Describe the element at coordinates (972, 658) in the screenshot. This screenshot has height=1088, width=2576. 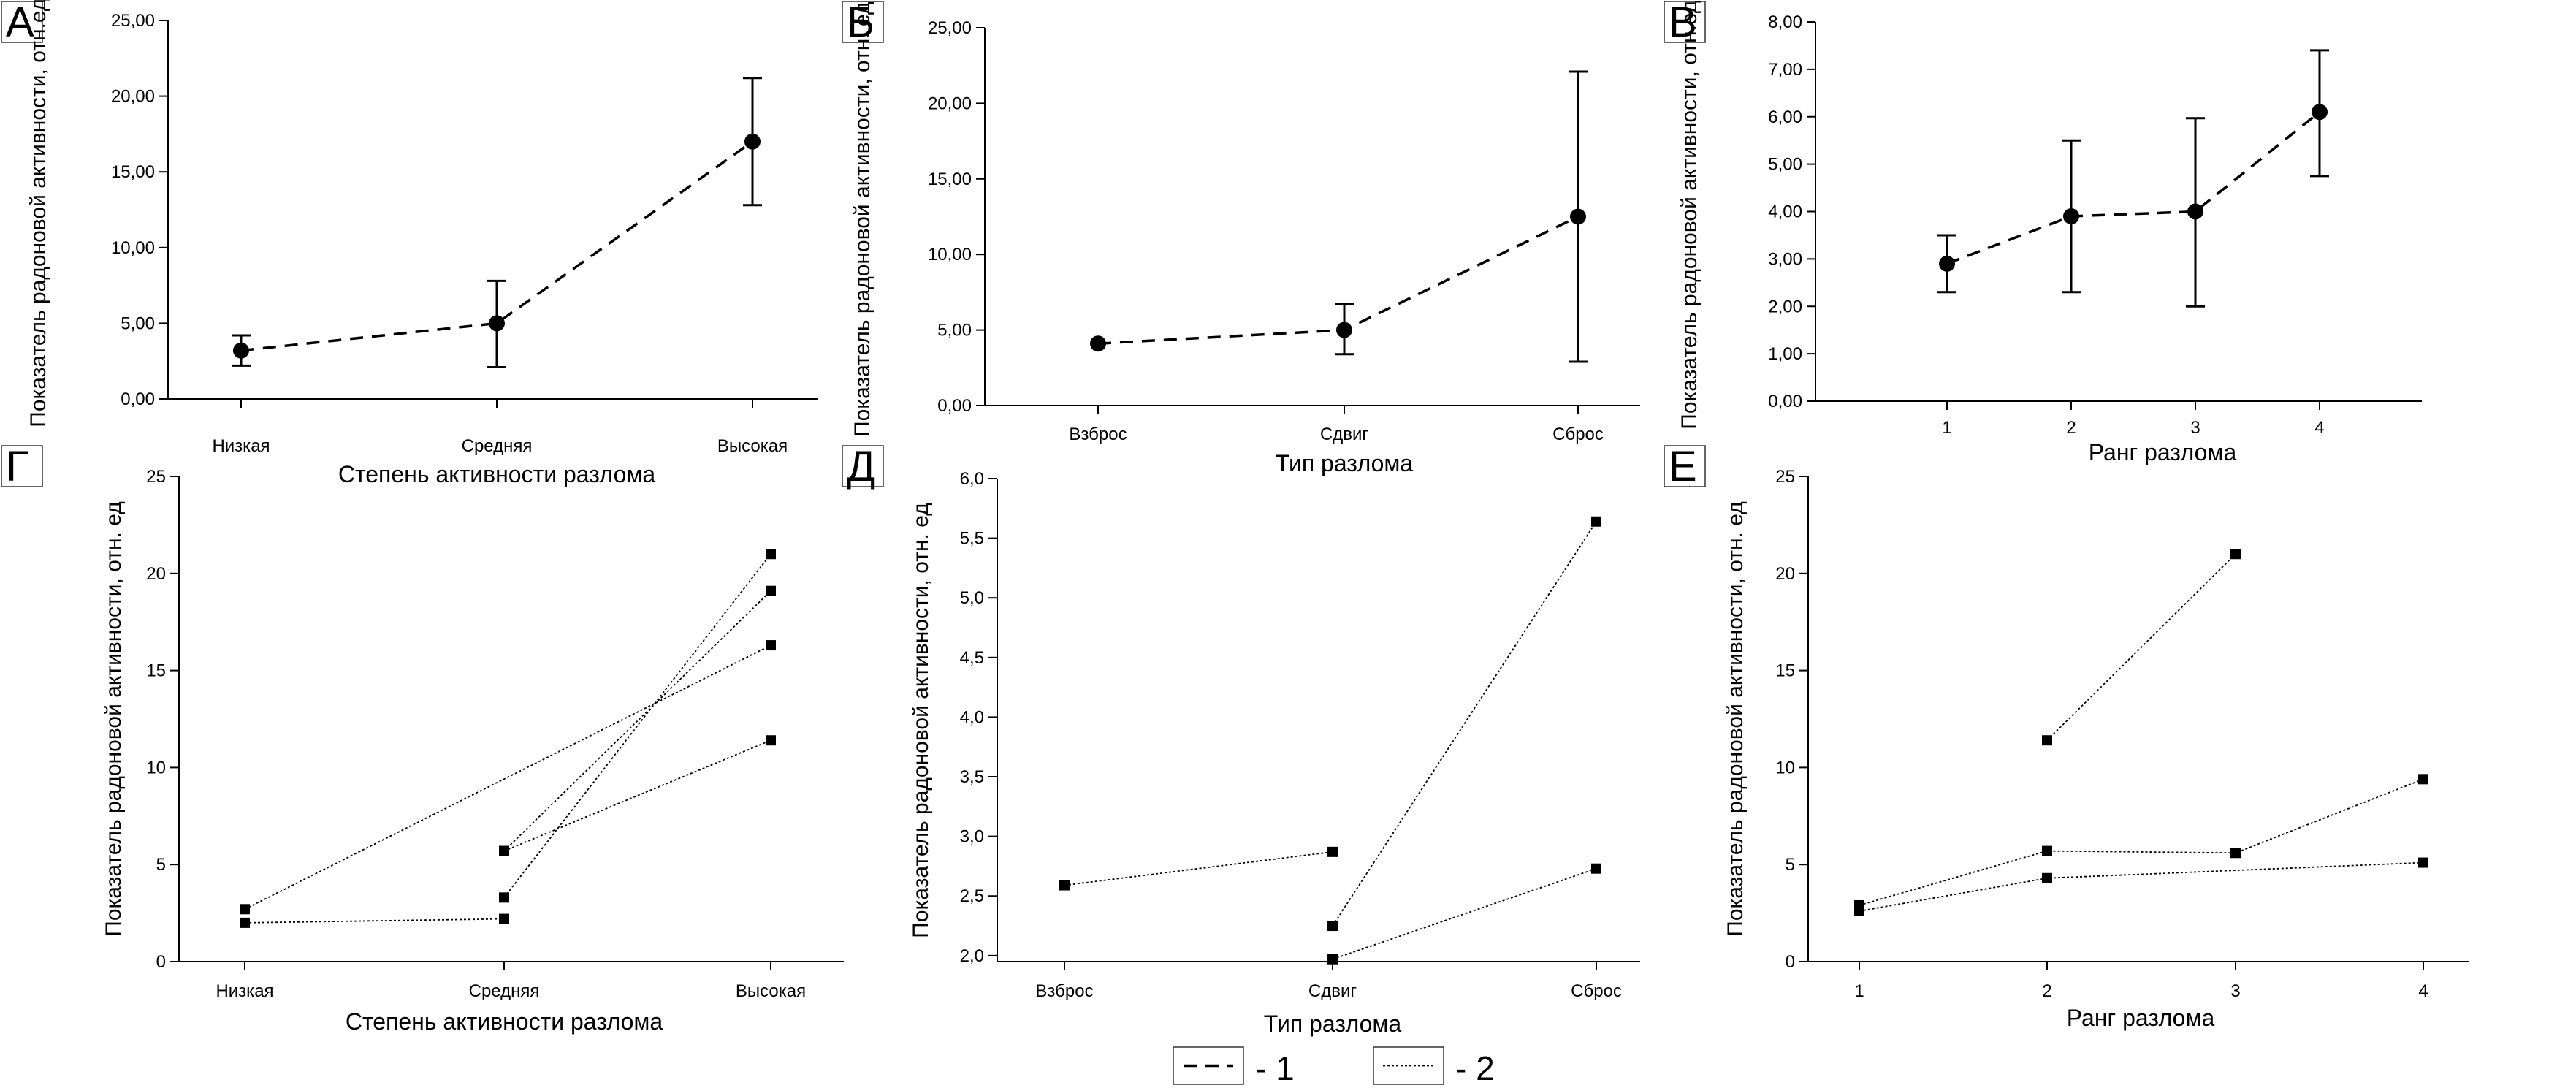
I see `y-tick-label: 4,5` at that location.